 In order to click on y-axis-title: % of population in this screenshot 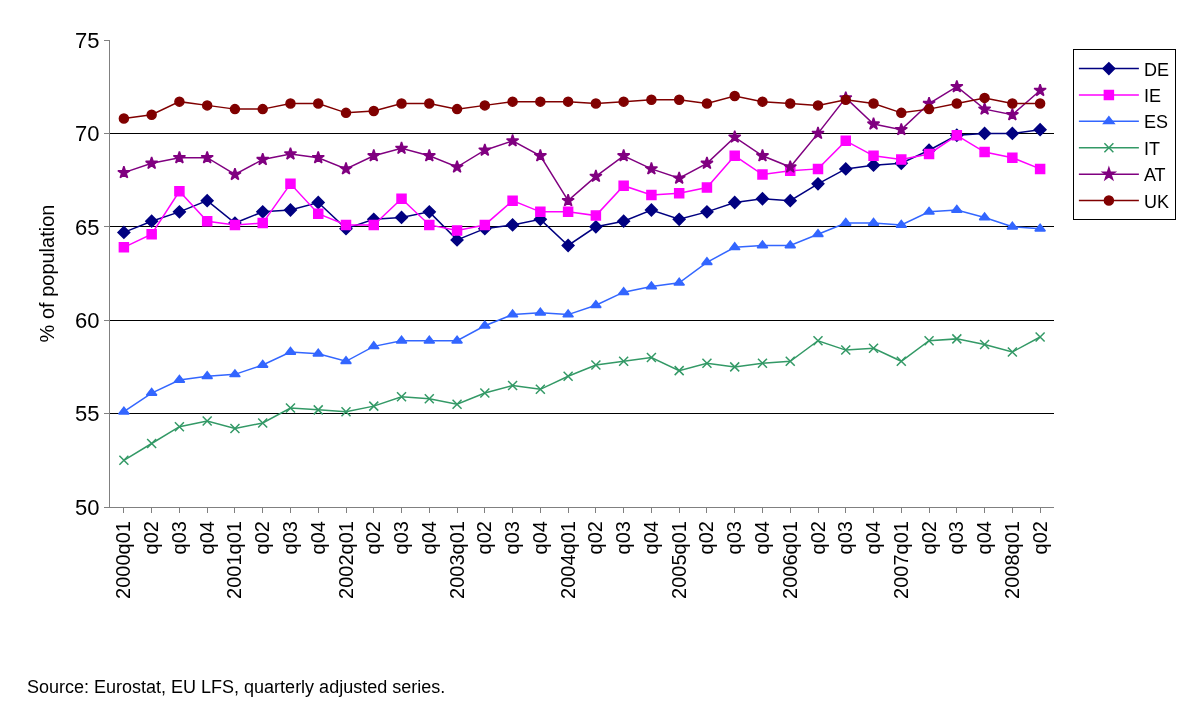, I will do `click(46, 273)`.